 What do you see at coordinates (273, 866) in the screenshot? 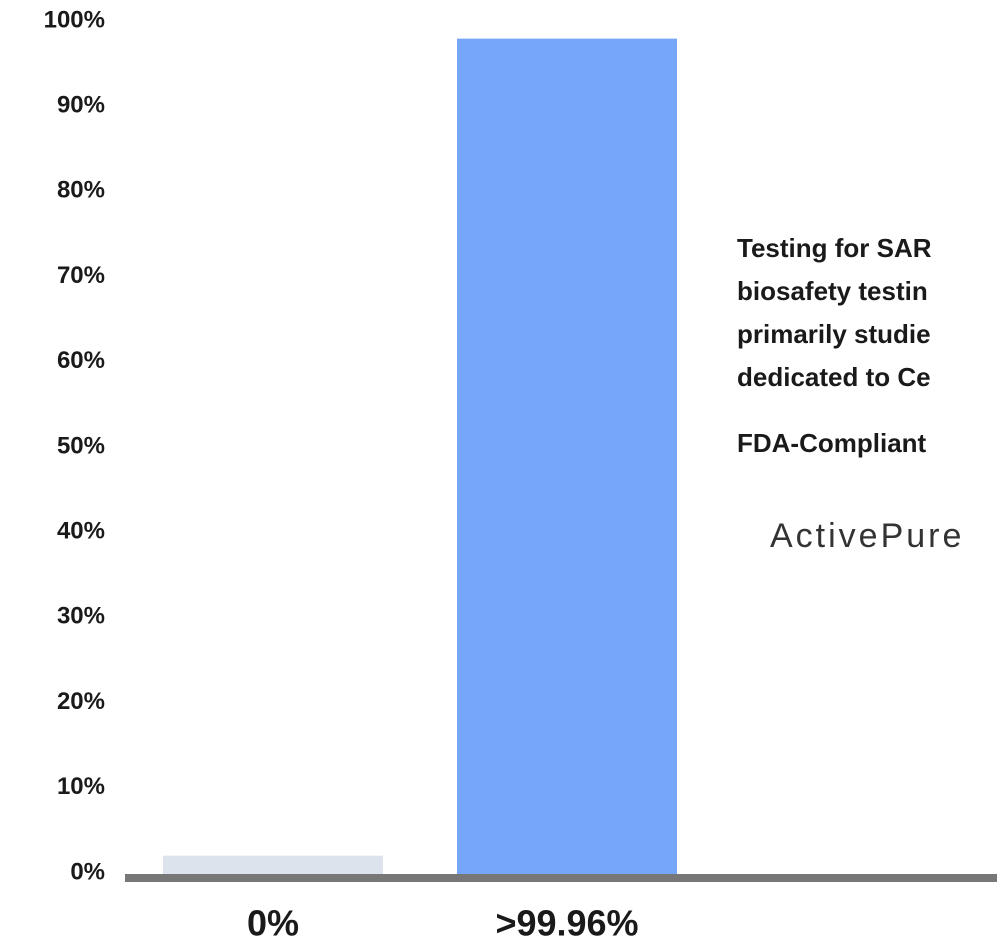
I see `bar` at bounding box center [273, 866].